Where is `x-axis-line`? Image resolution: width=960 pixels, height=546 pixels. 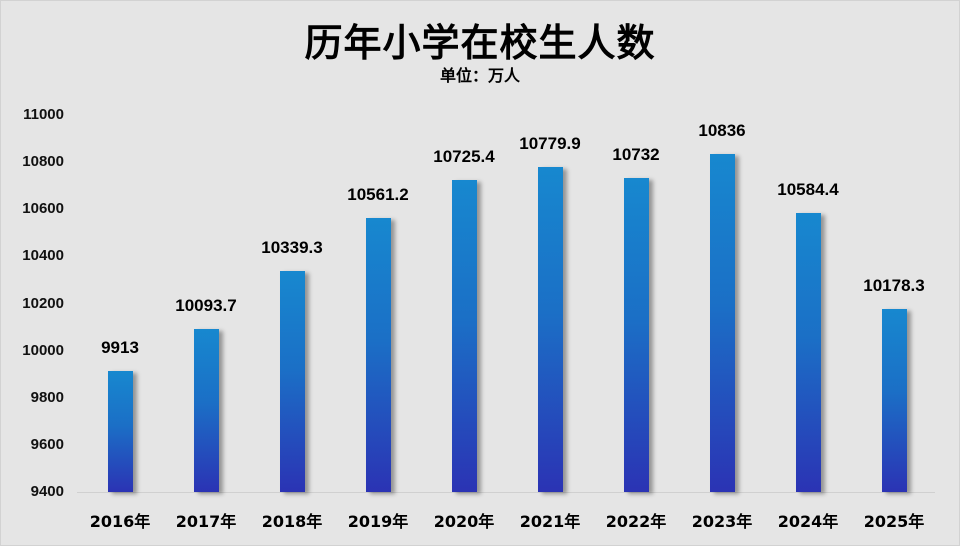 x-axis-line is located at coordinates (506, 492).